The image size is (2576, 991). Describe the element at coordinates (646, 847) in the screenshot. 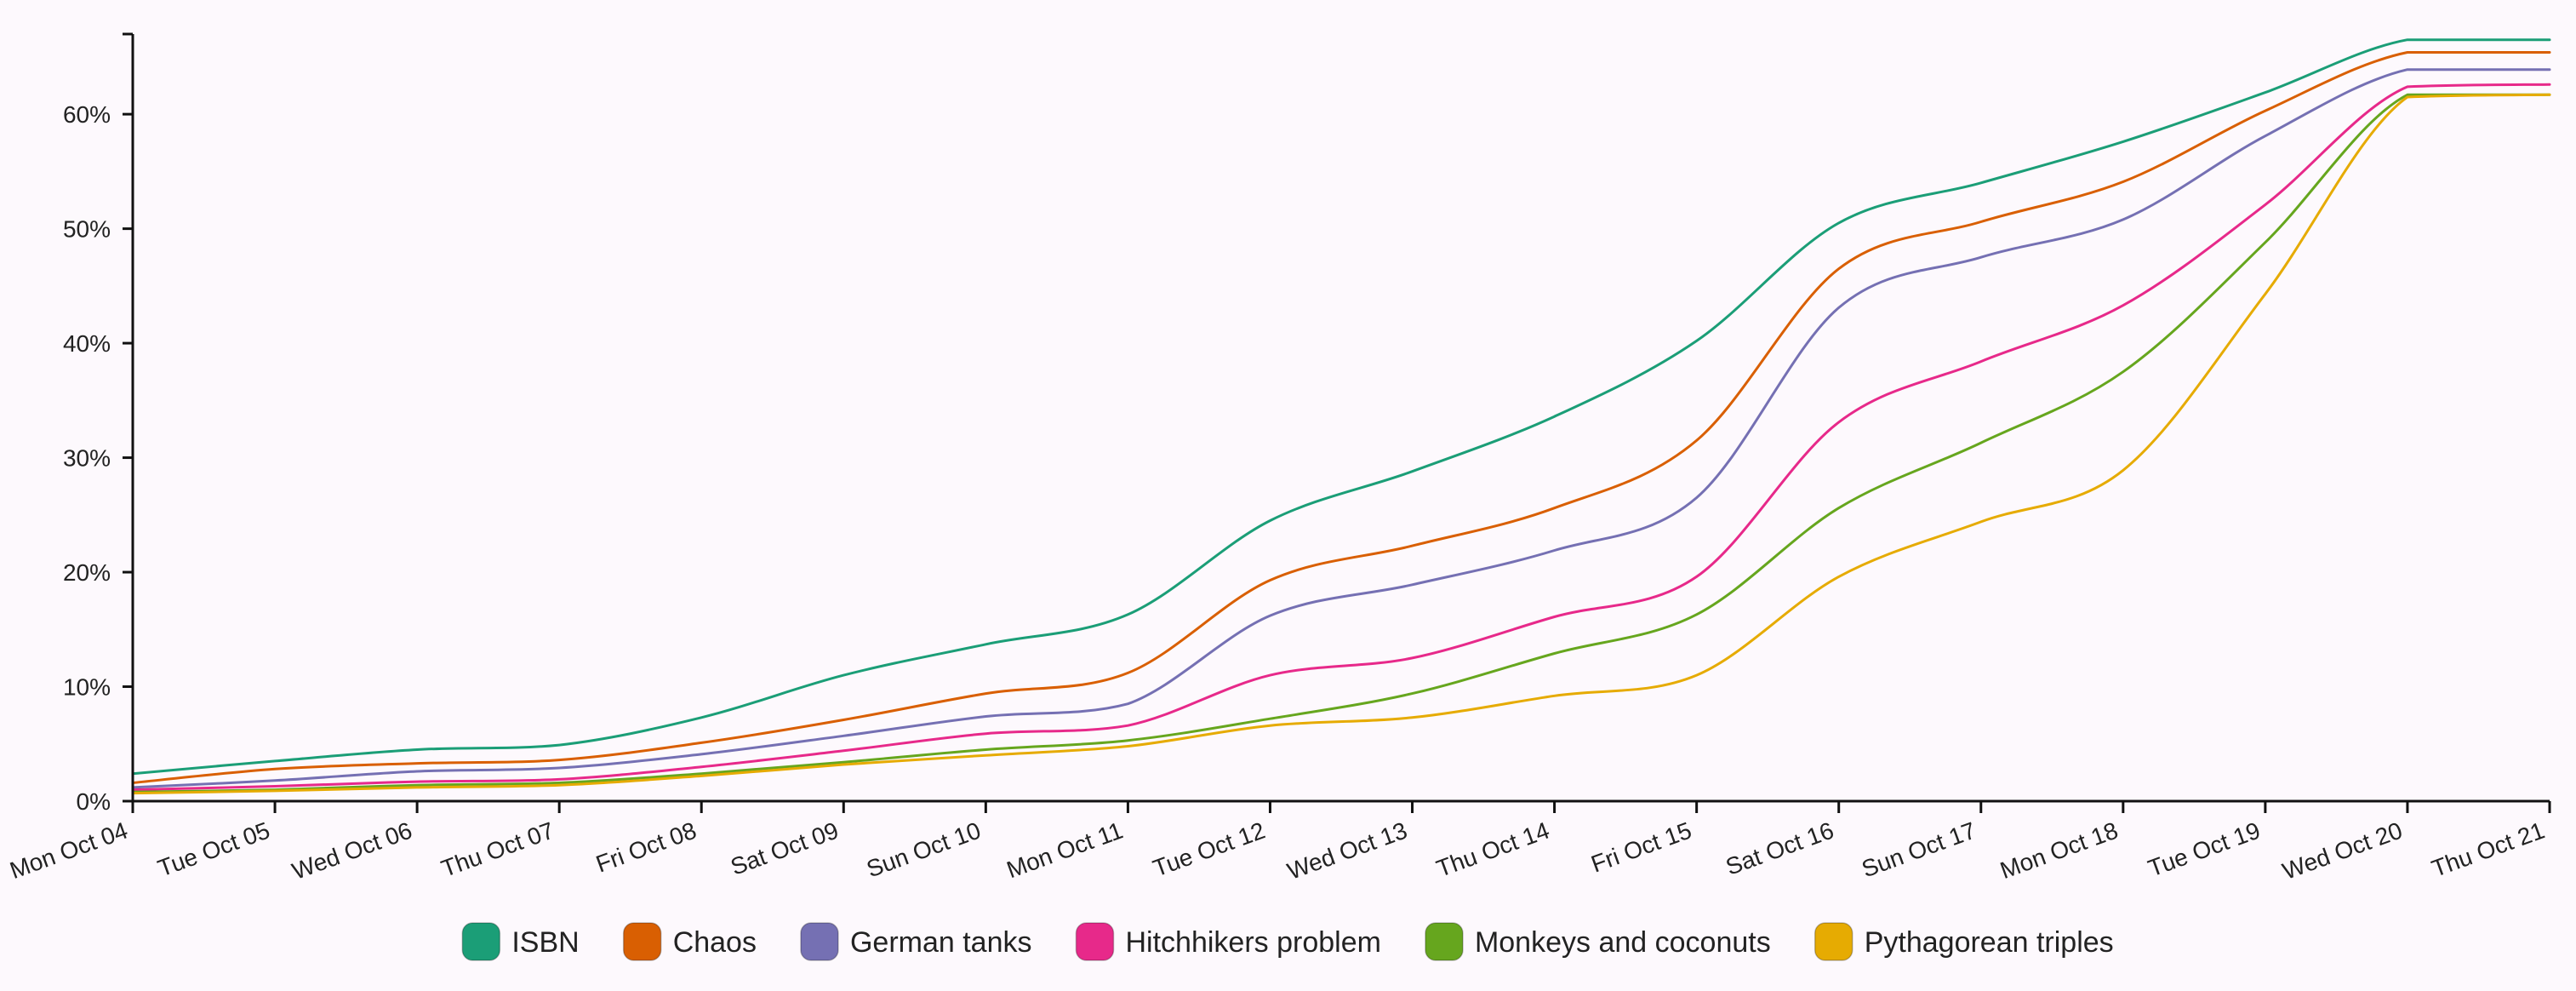

I see `x-tick-label: Fri Oct 08` at that location.